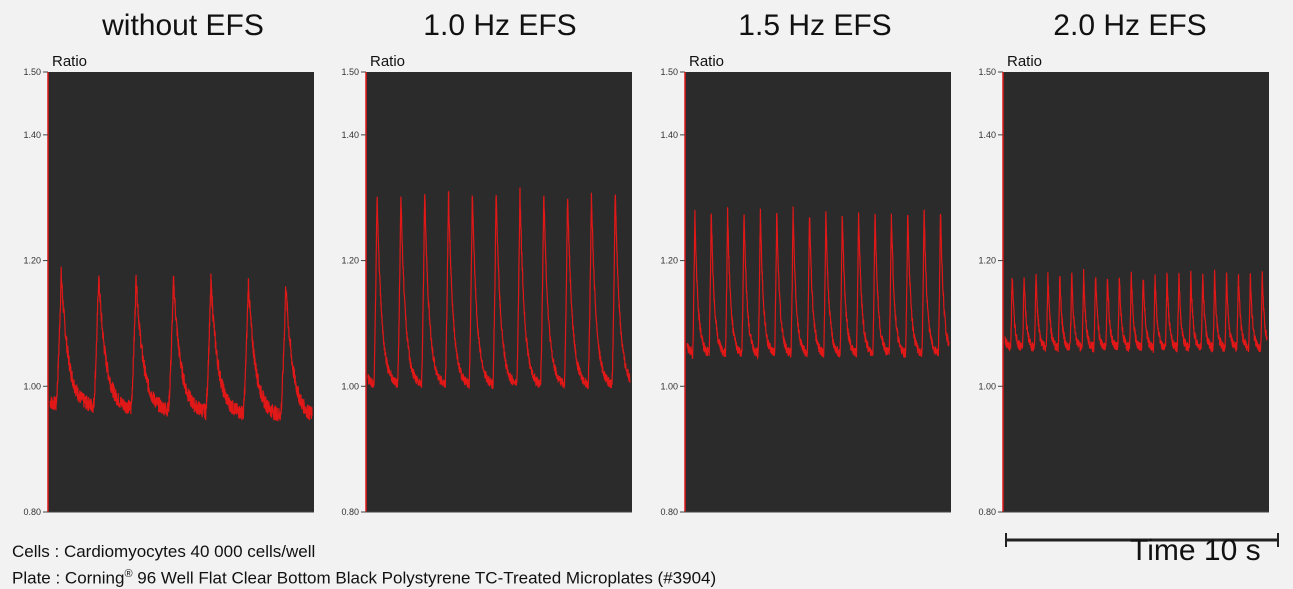  What do you see at coordinates (1130, 25) in the screenshot?
I see `panel-title-2-0-hz: 2.0 Hz EFS` at bounding box center [1130, 25].